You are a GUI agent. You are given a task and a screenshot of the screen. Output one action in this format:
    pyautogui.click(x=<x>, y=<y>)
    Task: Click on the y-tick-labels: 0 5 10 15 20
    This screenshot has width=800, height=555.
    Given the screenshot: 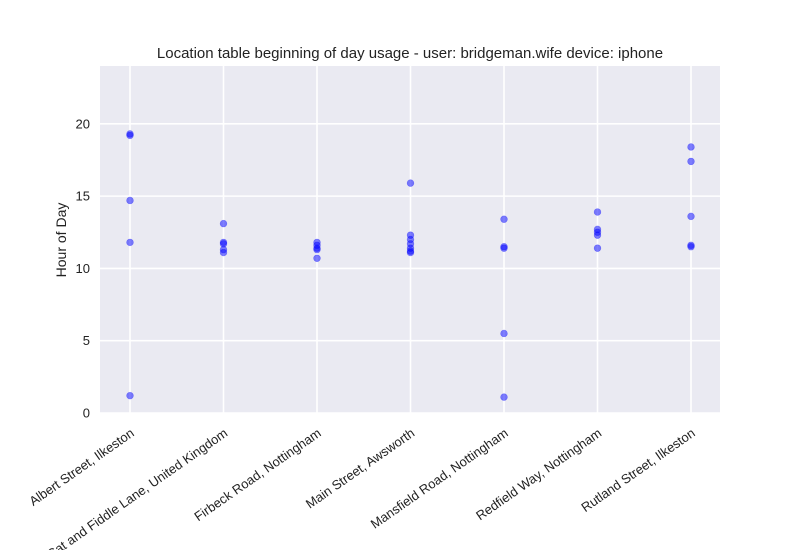 What is the action you would take?
    pyautogui.click(x=83, y=268)
    